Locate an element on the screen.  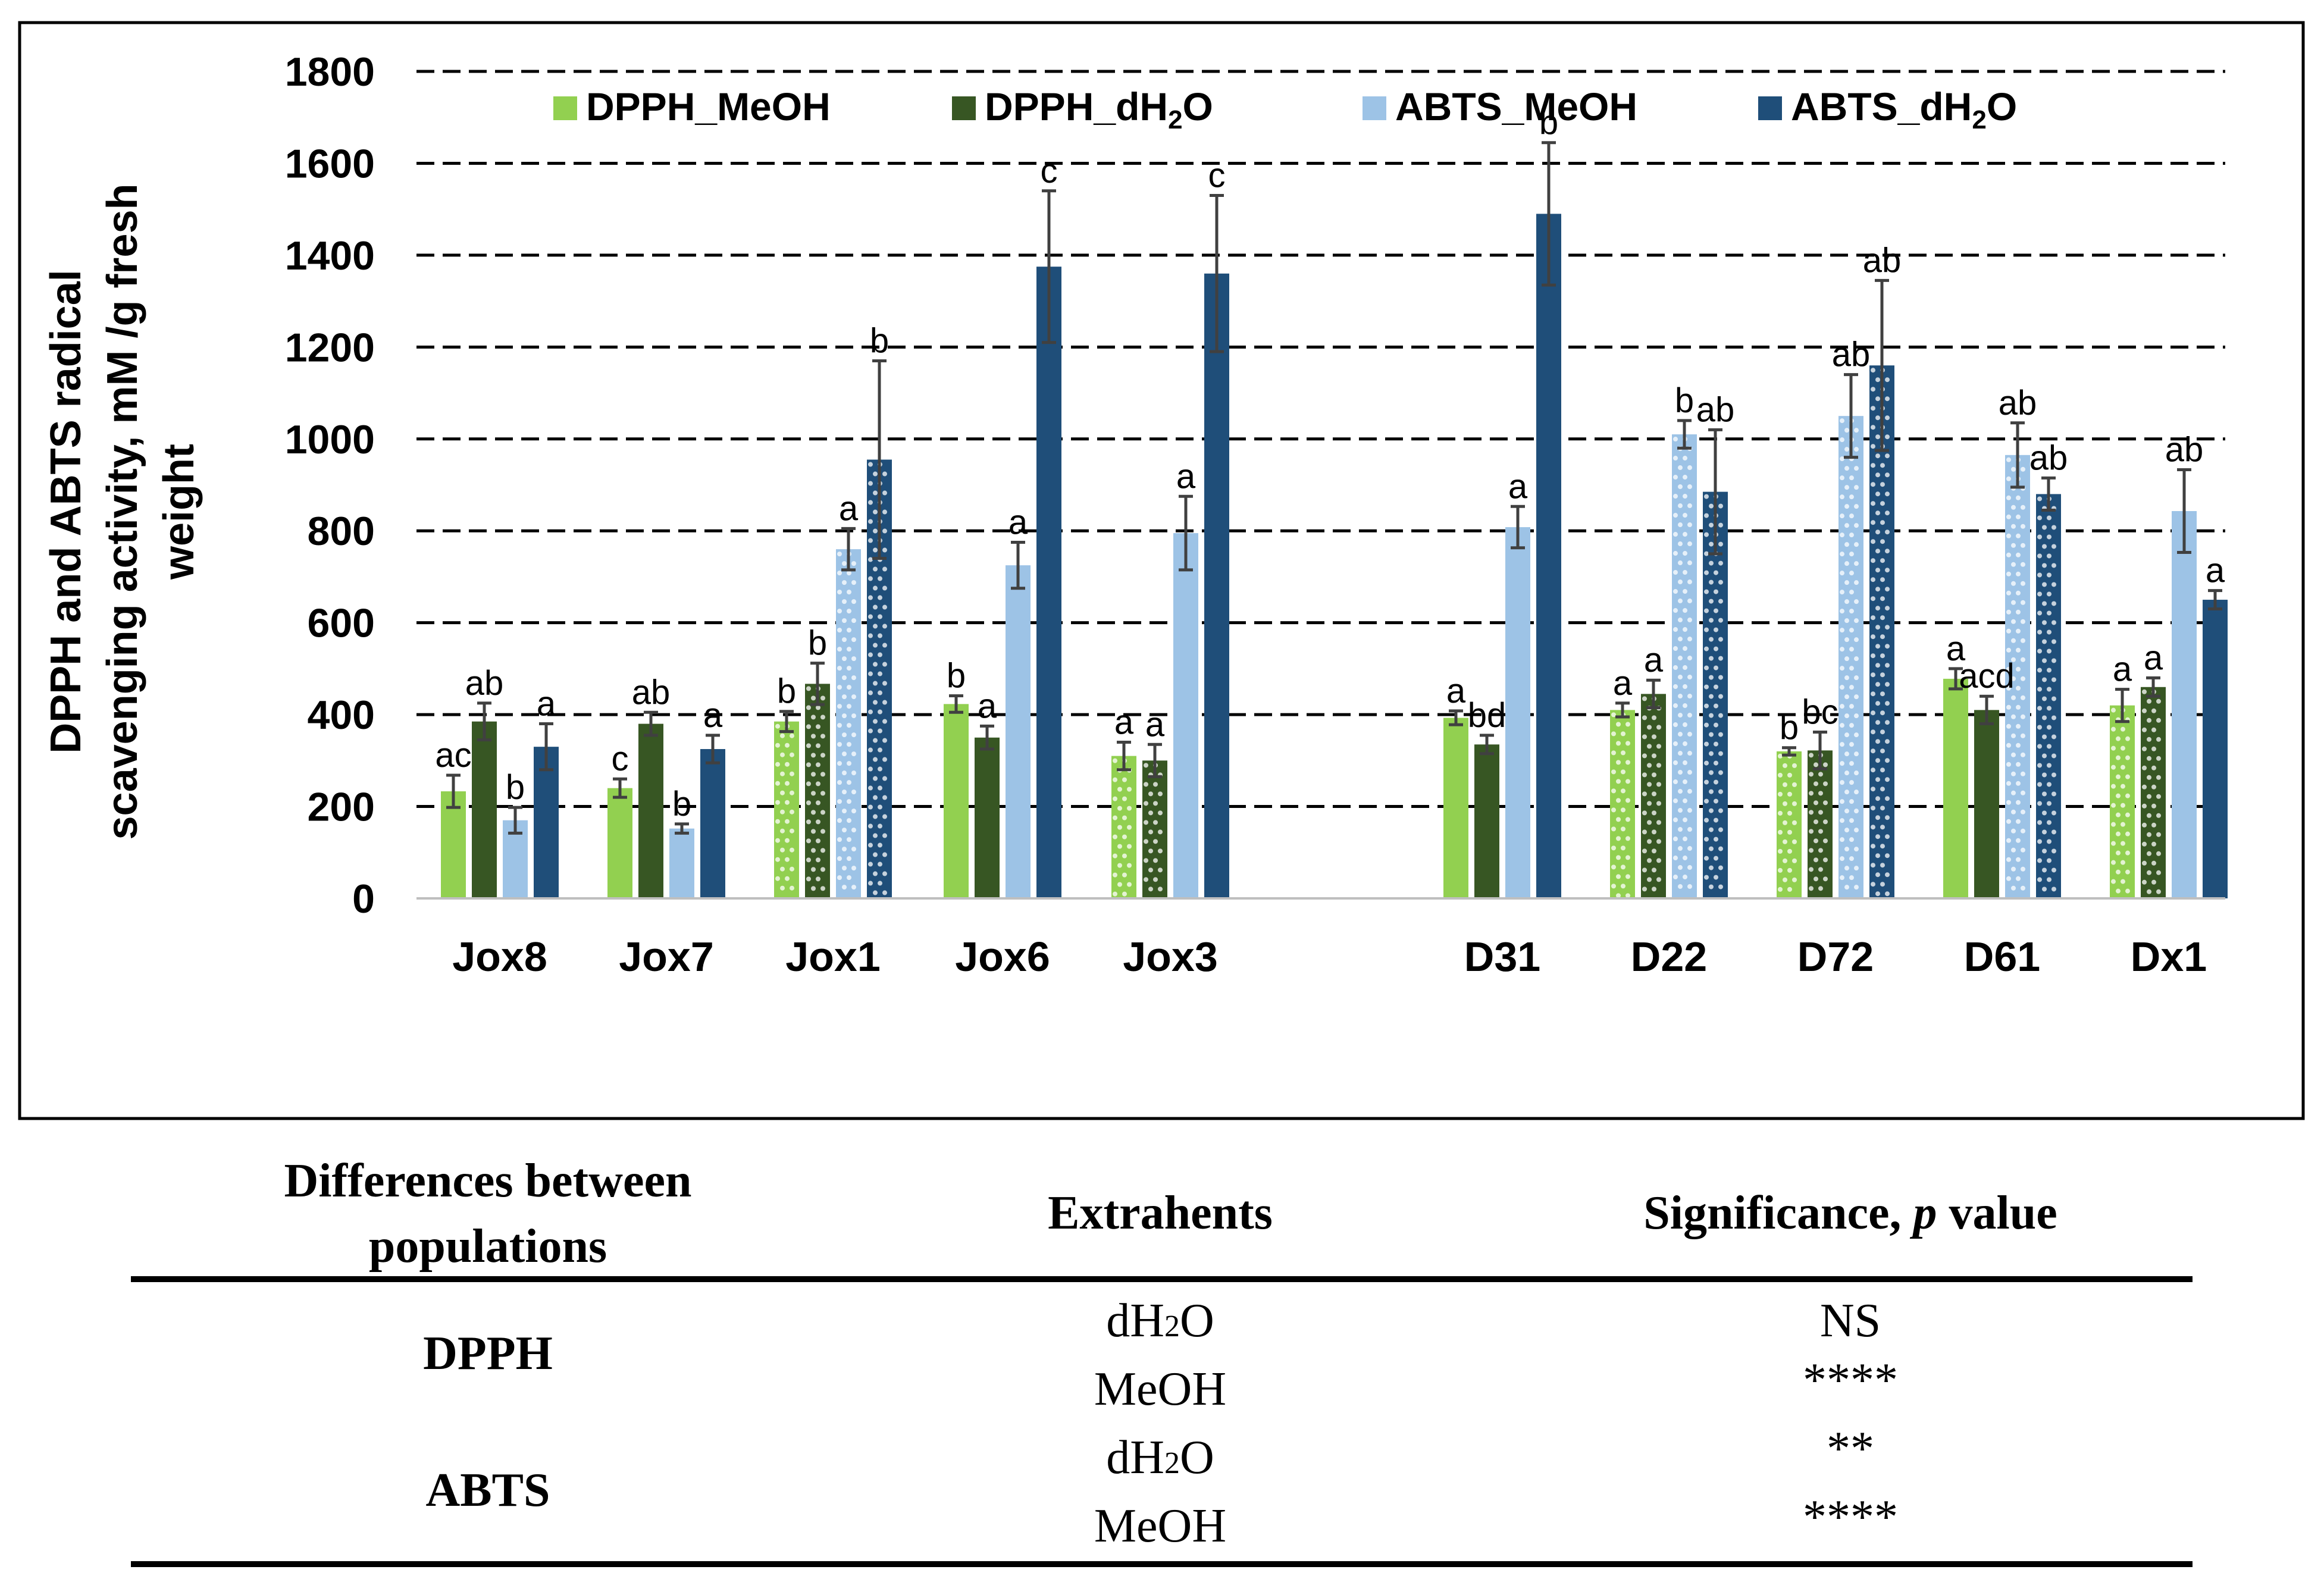
significance-letter: a is located at coordinates (1124, 722).